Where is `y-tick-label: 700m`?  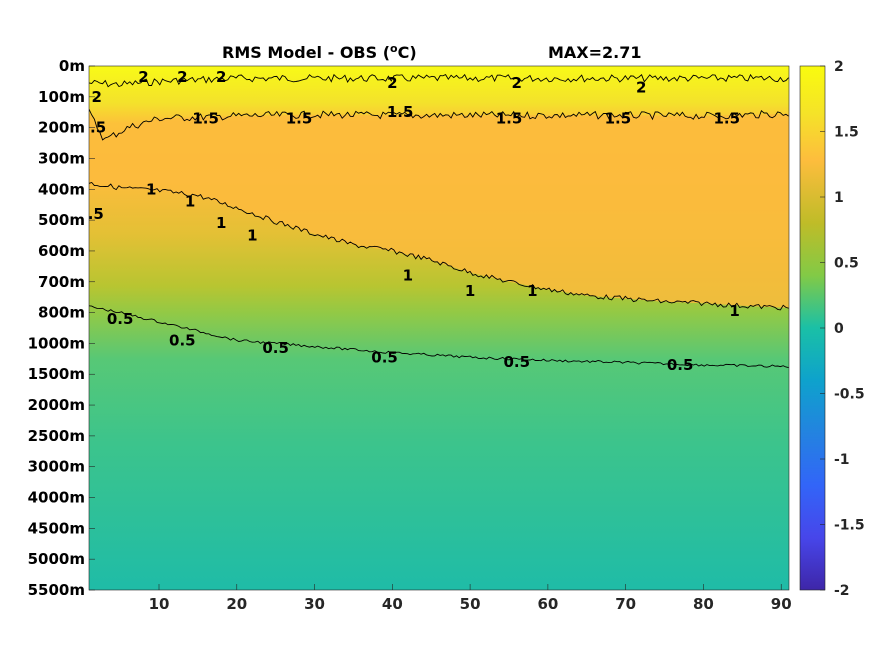
y-tick-label: 700m is located at coordinates (61, 282).